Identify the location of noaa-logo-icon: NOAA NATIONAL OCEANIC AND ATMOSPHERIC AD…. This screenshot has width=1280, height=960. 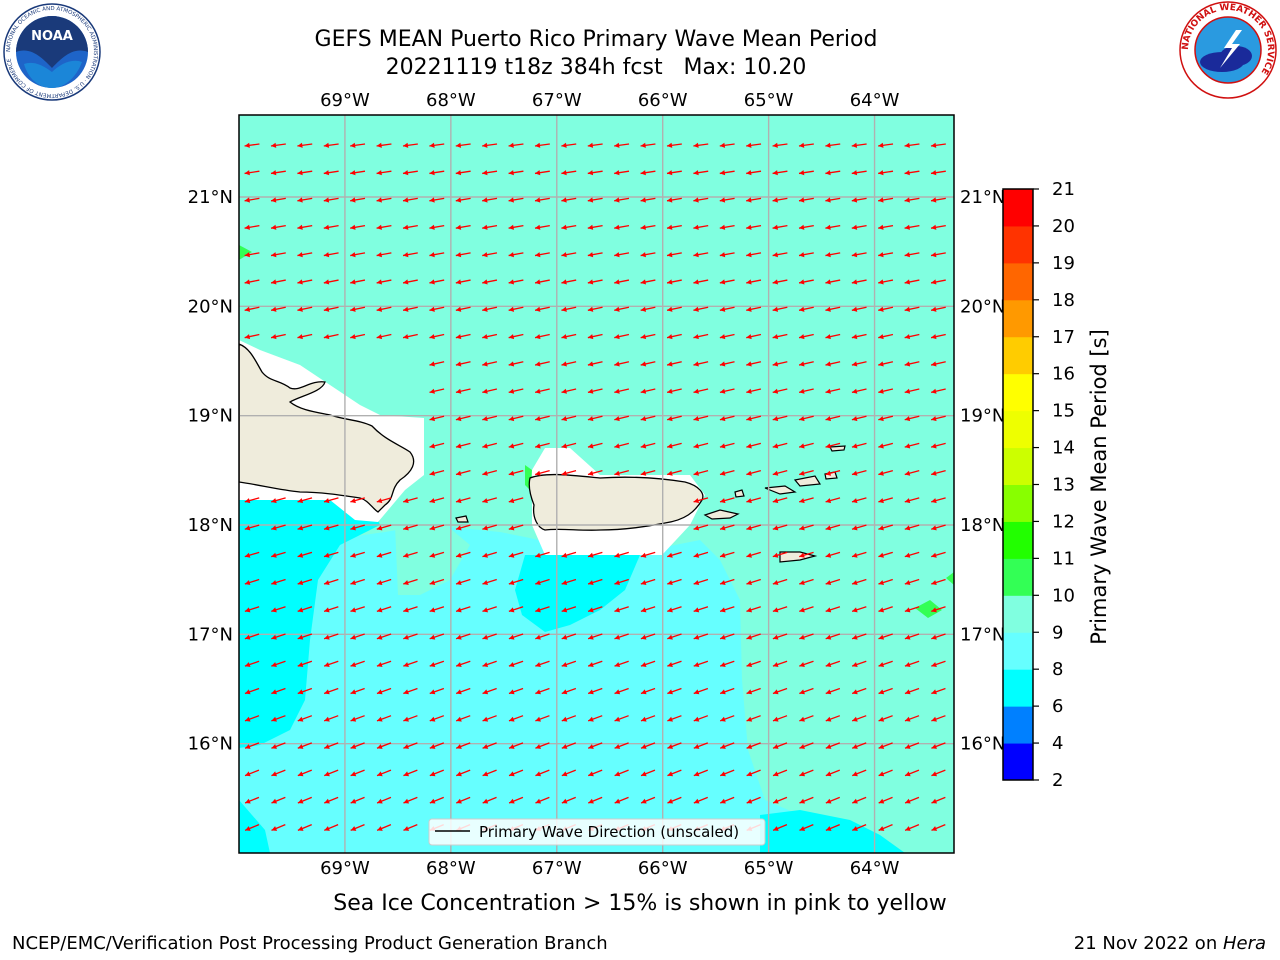
(52, 52).